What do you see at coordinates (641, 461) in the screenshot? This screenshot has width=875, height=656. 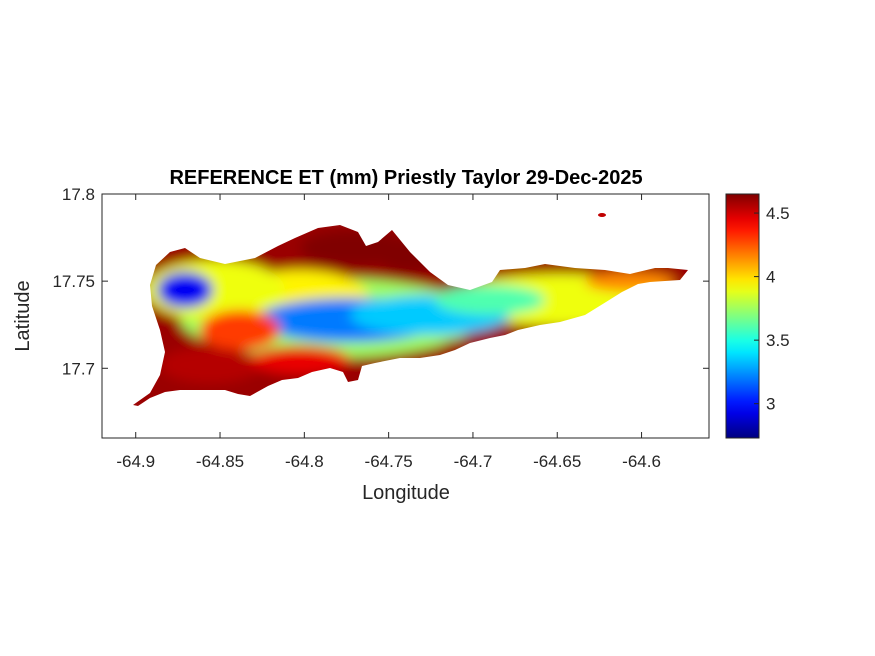 I see `x-tick-label: -64.6` at bounding box center [641, 461].